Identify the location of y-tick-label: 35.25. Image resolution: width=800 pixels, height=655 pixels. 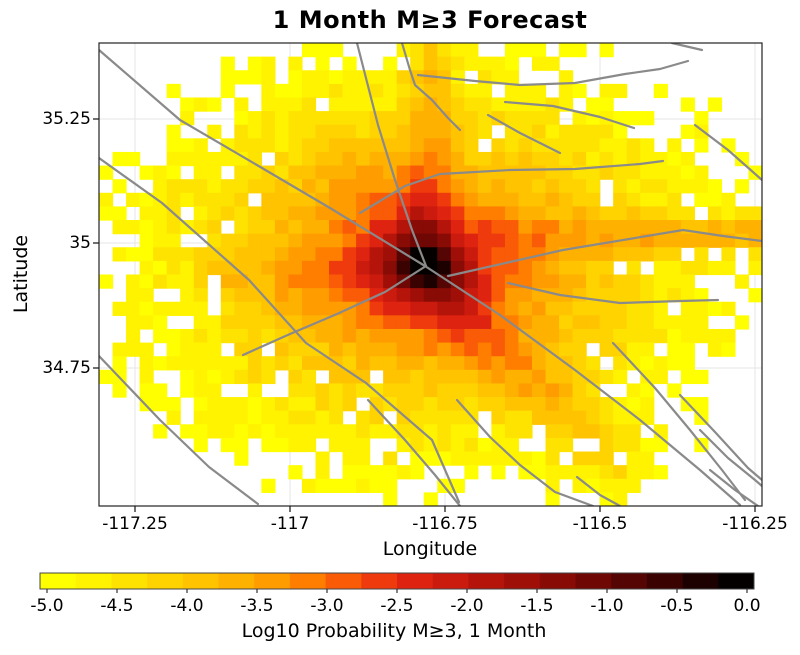
(66, 119).